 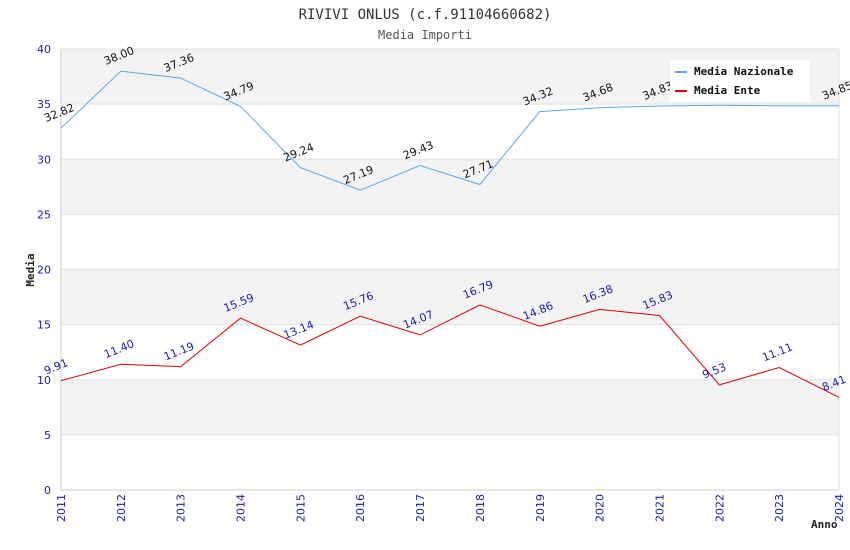 What do you see at coordinates (480, 508) in the screenshot?
I see `x-tick-label: 2018` at bounding box center [480, 508].